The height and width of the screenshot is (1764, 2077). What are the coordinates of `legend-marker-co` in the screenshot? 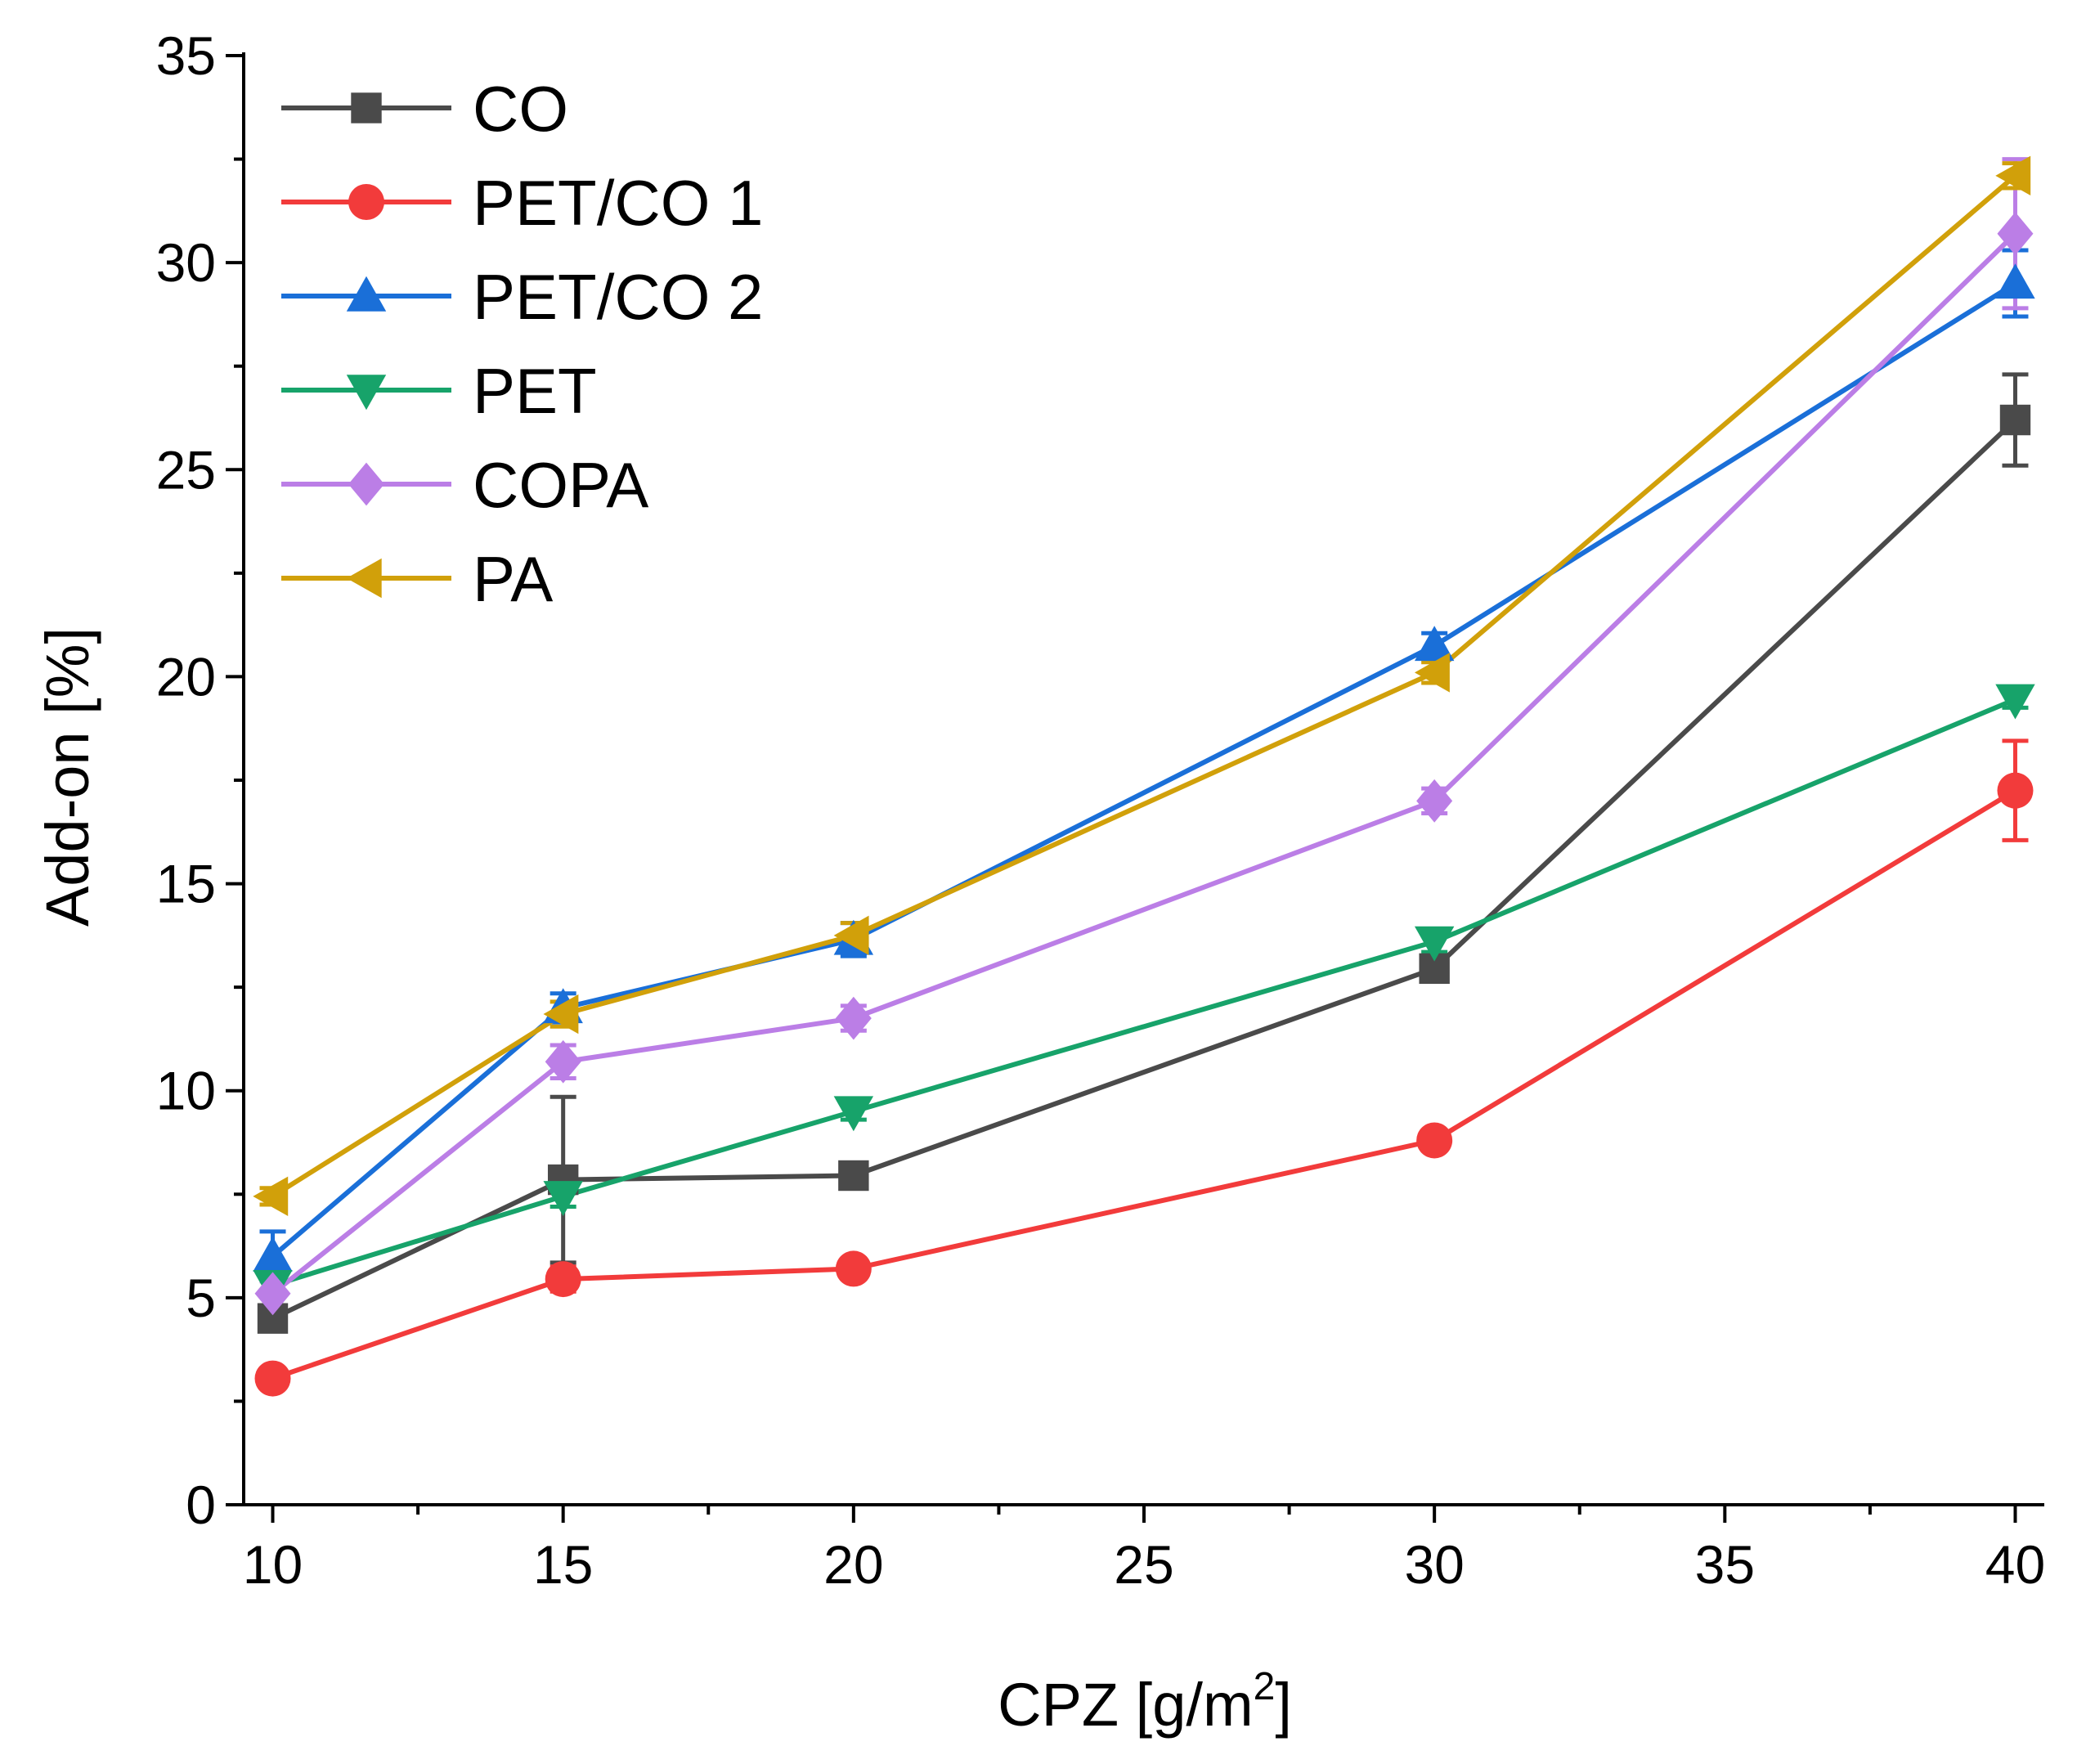 It's located at (367, 107).